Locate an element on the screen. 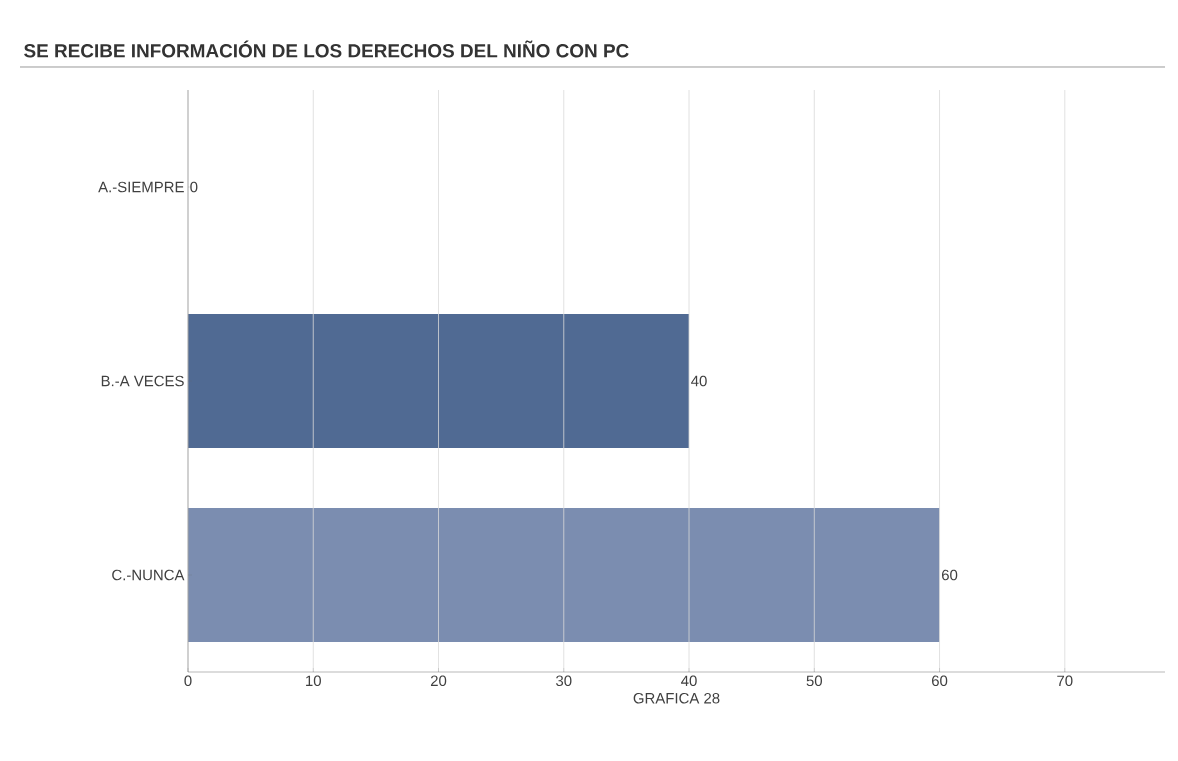  x-tick-label: 0 is located at coordinates (188, 681).